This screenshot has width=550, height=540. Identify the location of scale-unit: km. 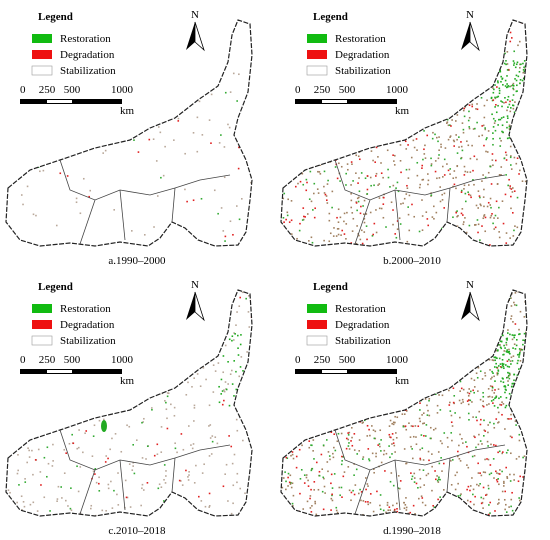
(127, 111).